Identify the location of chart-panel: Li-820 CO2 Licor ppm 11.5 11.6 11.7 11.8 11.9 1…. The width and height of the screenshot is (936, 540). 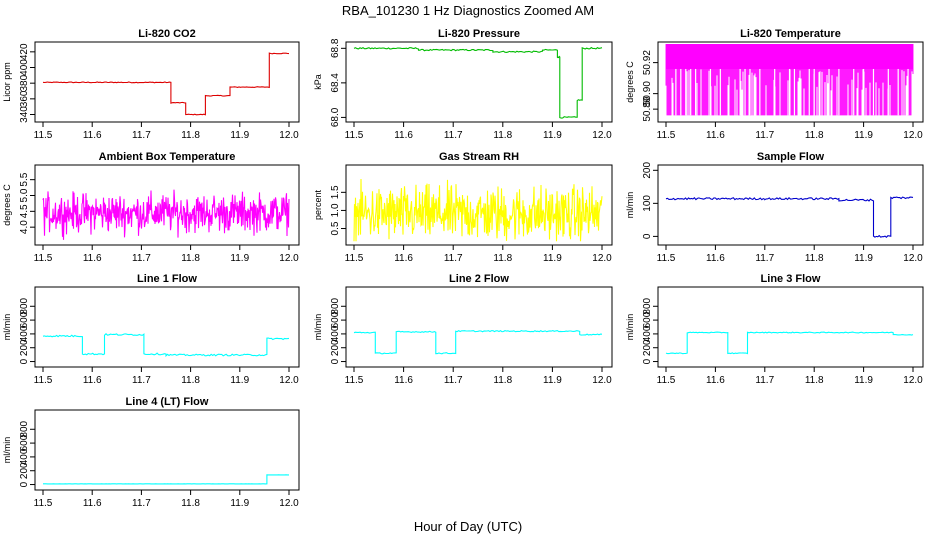
(151, 84).